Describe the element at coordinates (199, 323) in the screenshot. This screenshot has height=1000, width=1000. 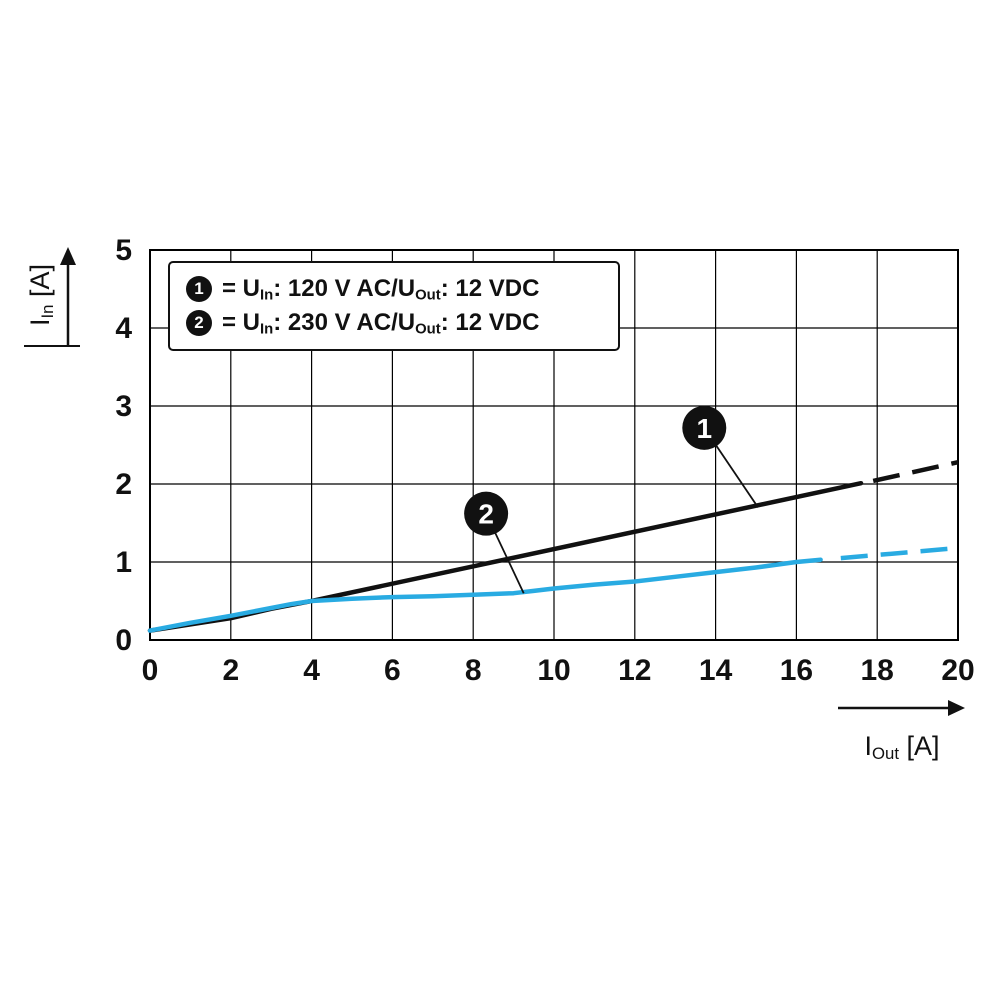
I see `legend-badge-icon: 2` at that location.